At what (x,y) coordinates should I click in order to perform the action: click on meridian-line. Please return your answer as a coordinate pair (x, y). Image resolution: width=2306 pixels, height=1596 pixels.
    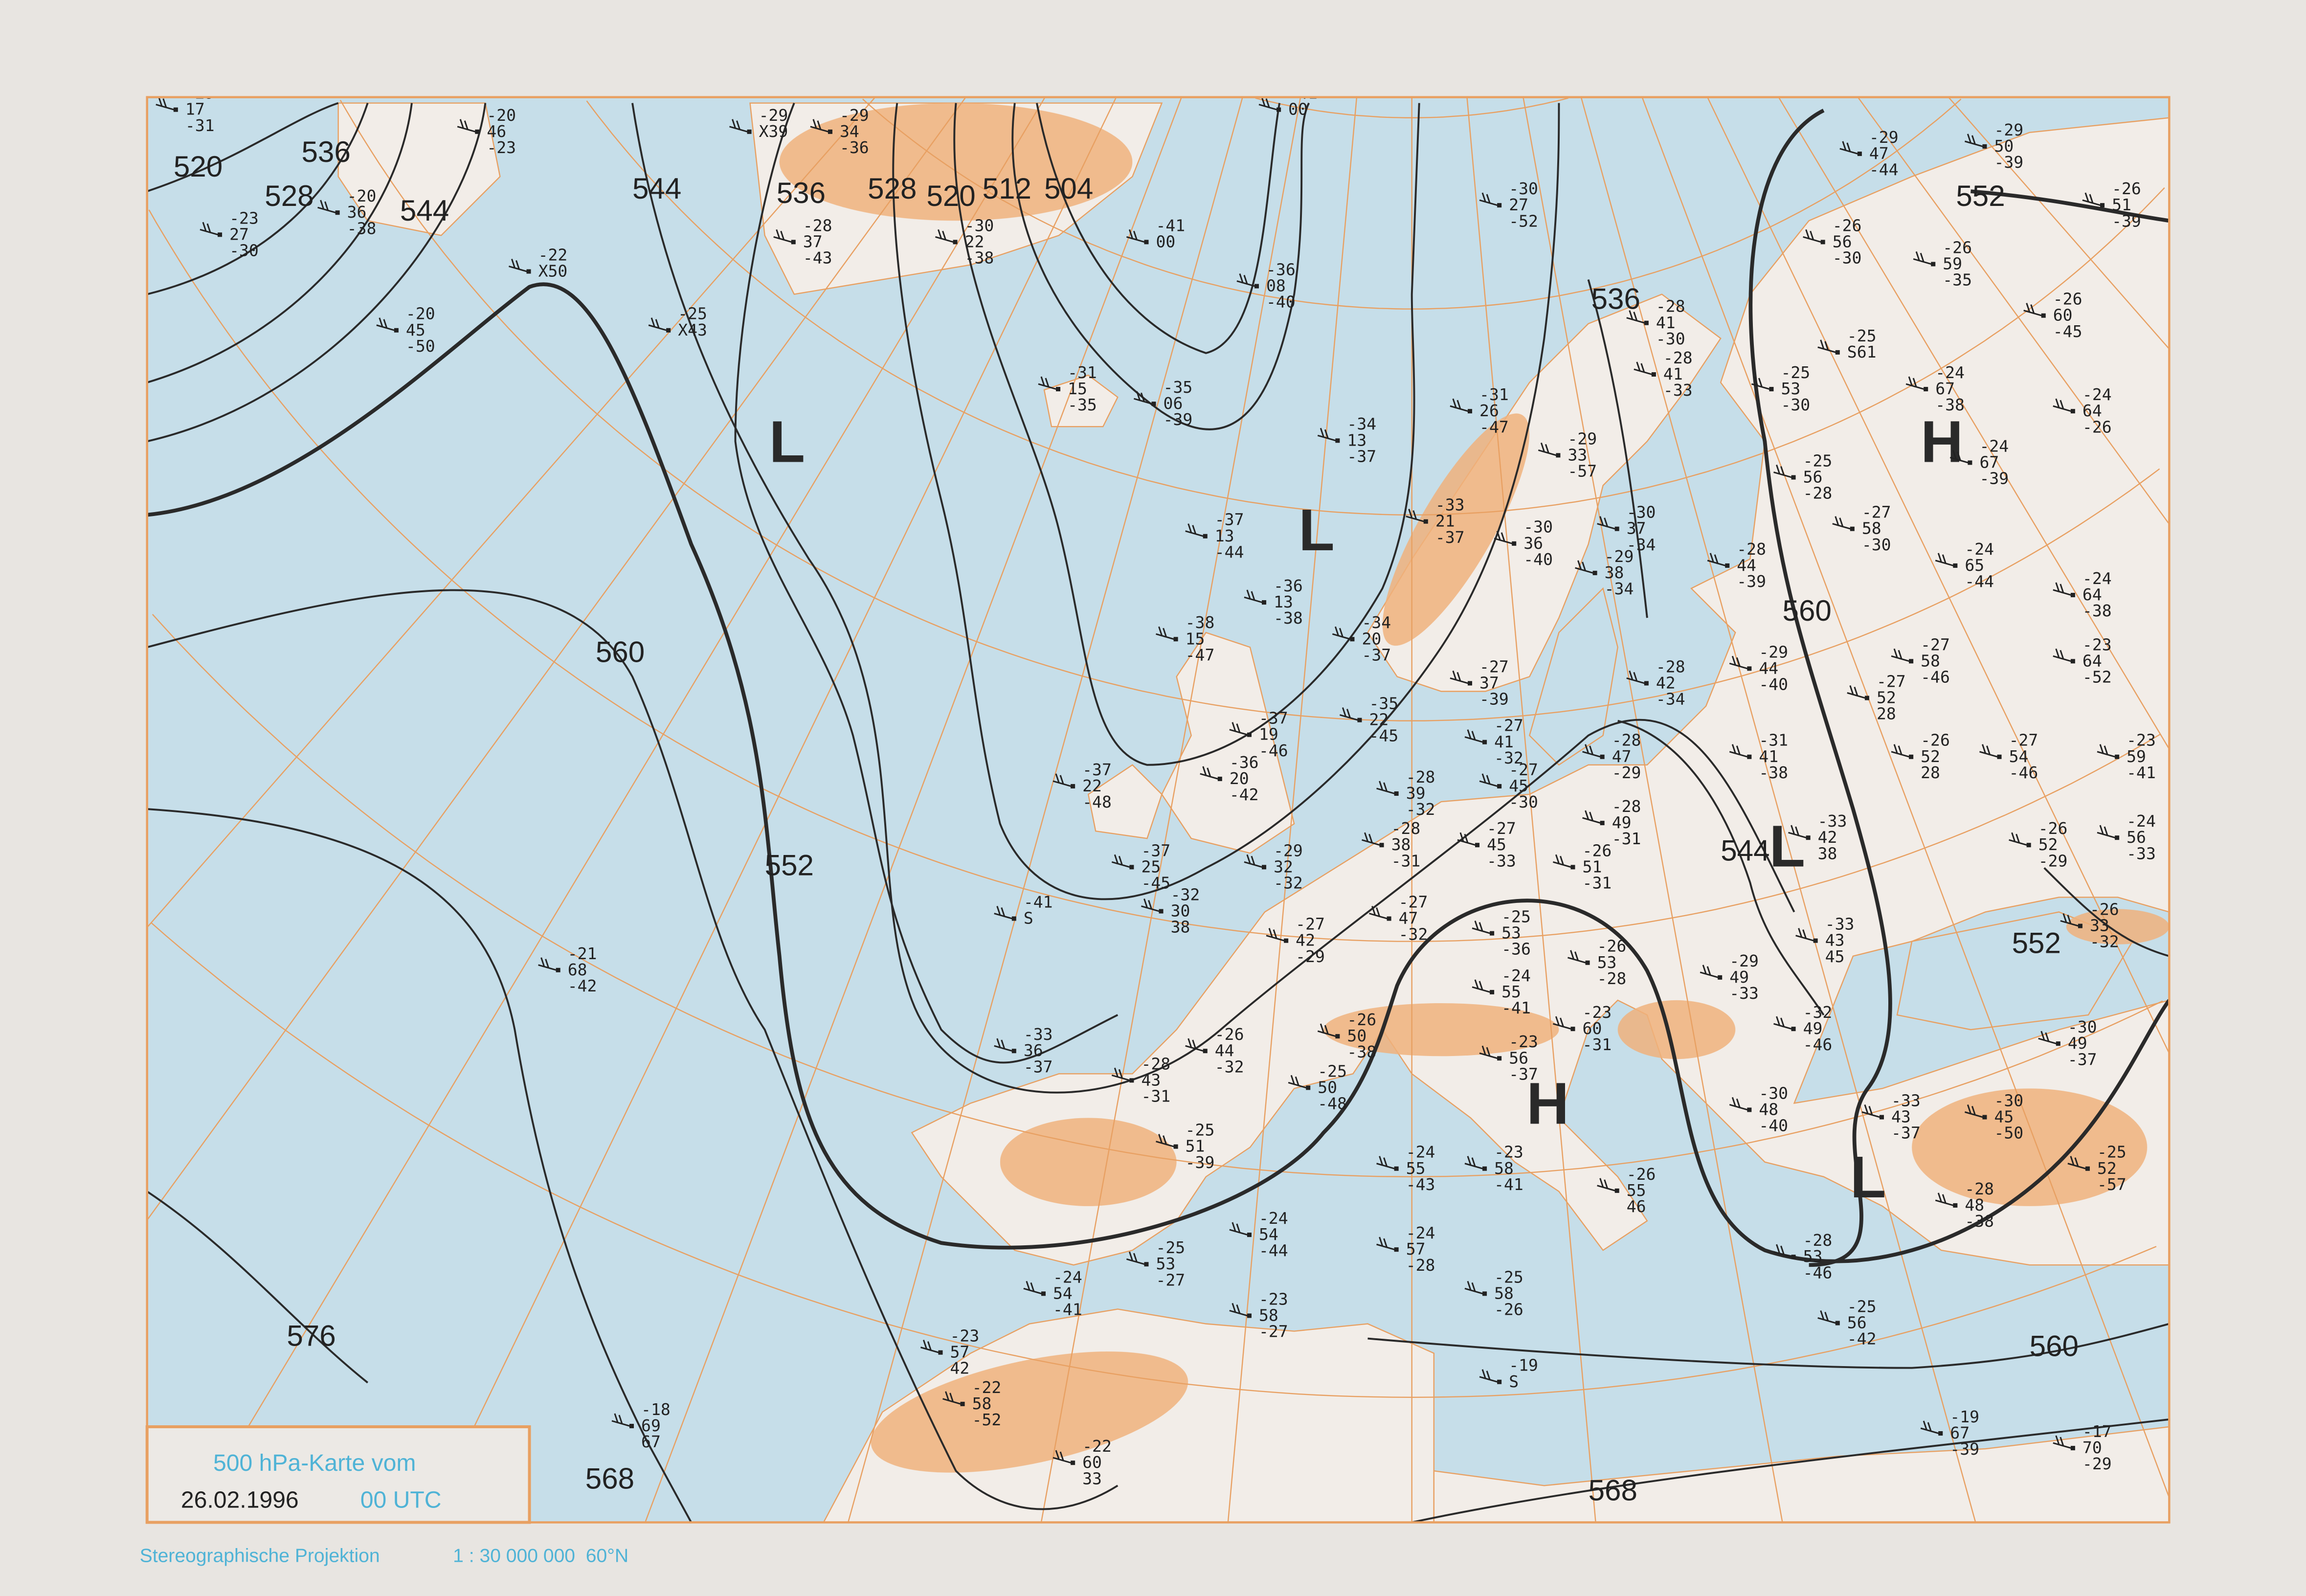
    Looking at the image, I should click on (1974, 423).